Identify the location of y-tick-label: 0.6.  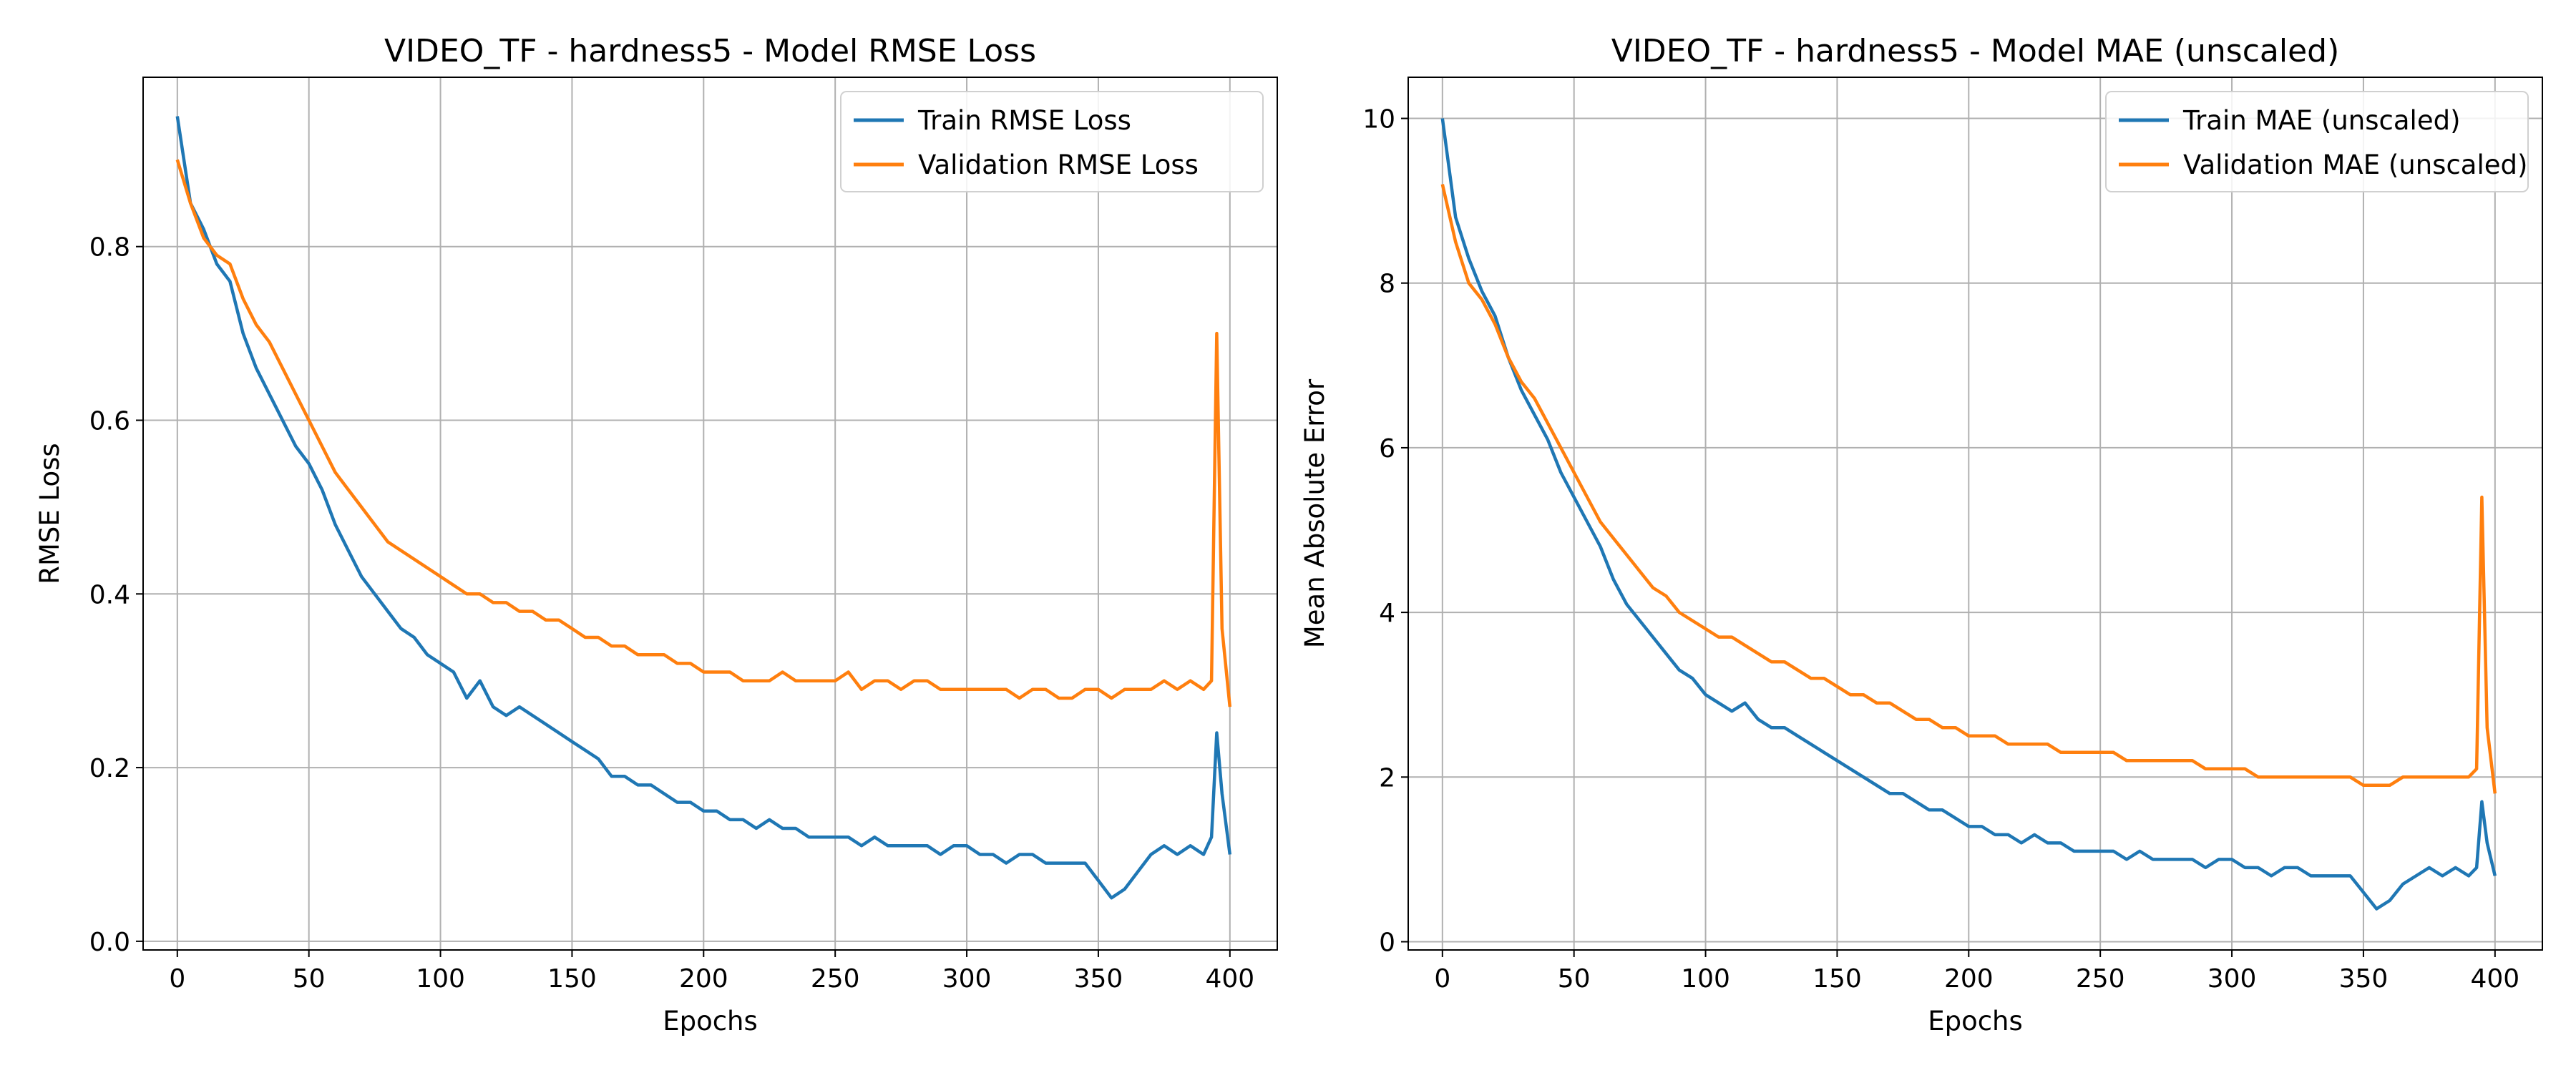
(109, 421).